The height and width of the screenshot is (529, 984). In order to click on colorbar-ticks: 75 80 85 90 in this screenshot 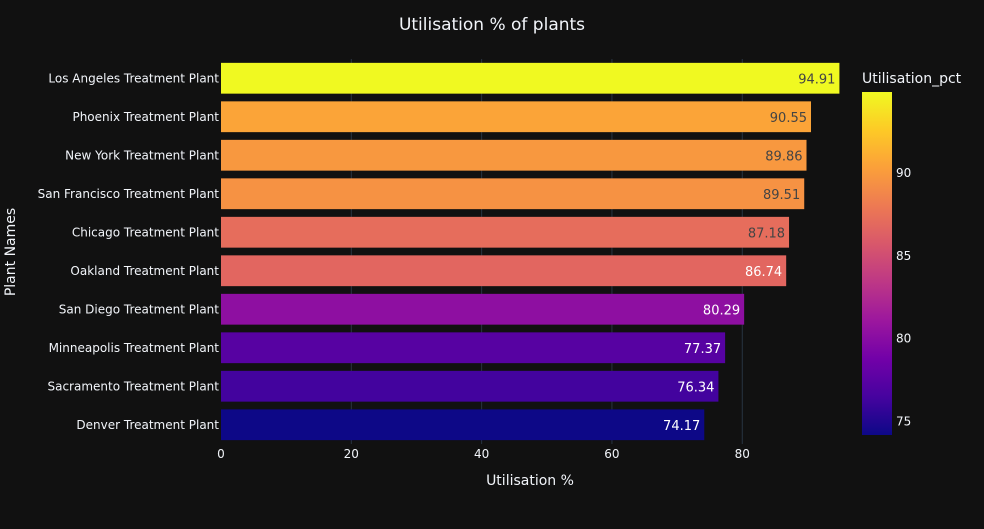, I will do `click(903, 297)`.